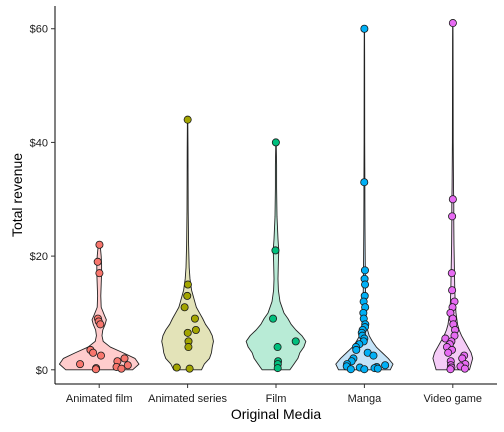 The image size is (504, 432). I want to click on y-tick-label: $40, so click(39, 143).